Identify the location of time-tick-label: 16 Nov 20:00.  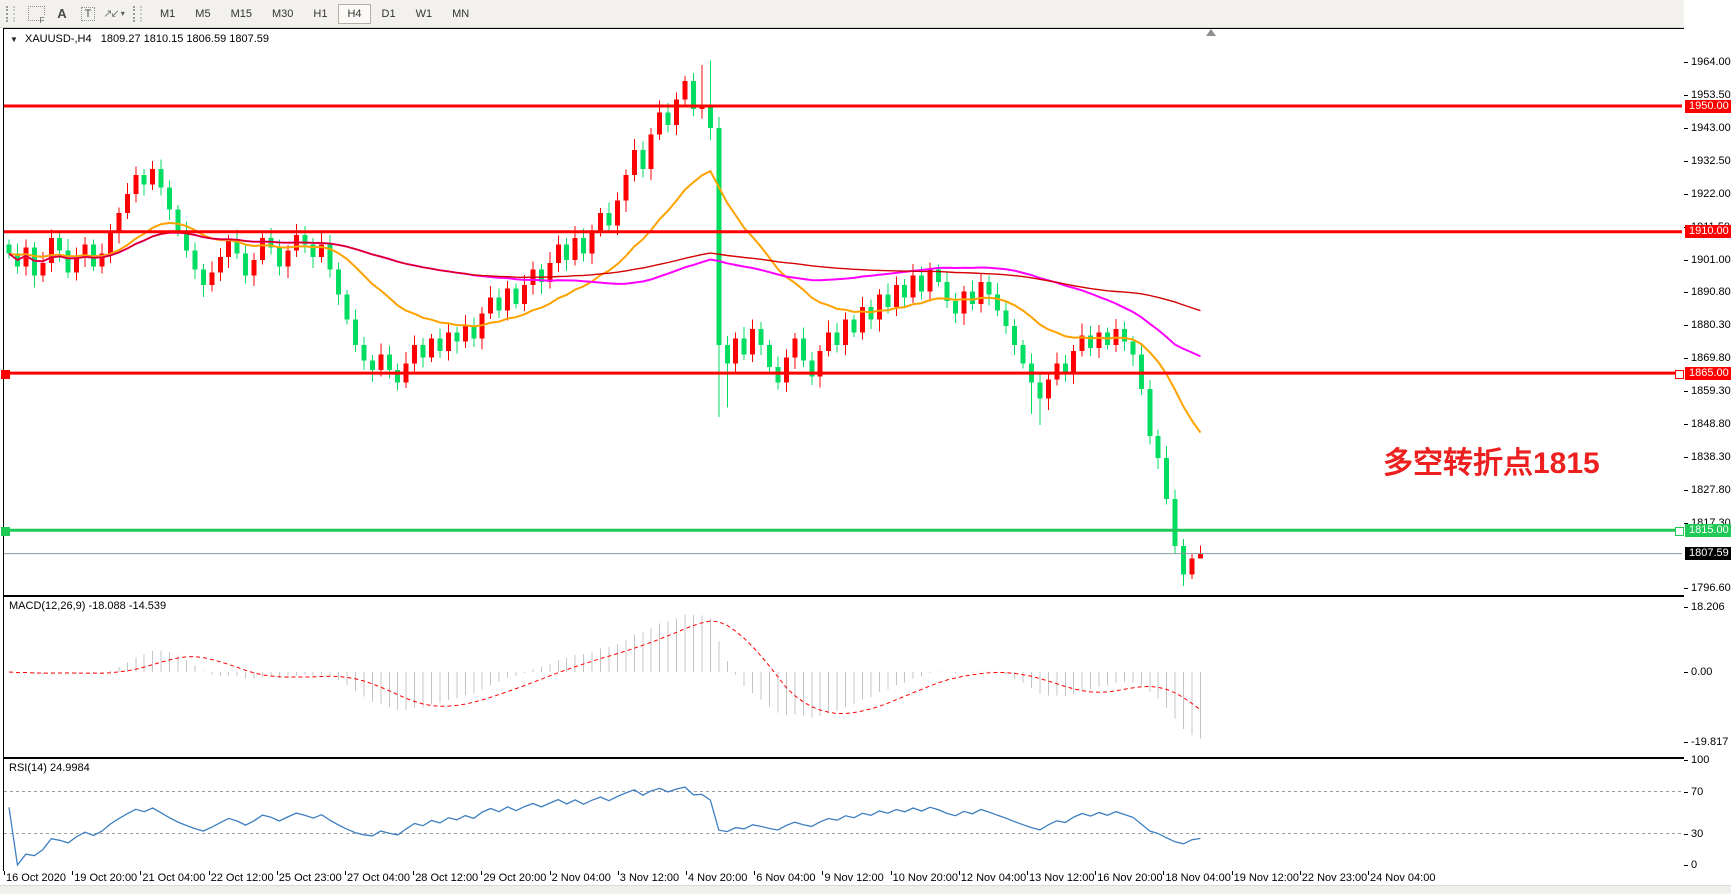
(1130, 878).